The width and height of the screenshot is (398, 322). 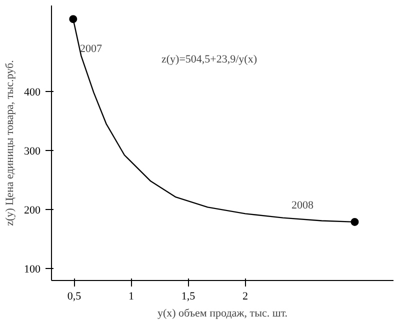 What do you see at coordinates (210, 60) in the screenshot?
I see `annotation: z(y)=504,5+23,9/y(x)` at bounding box center [210, 60].